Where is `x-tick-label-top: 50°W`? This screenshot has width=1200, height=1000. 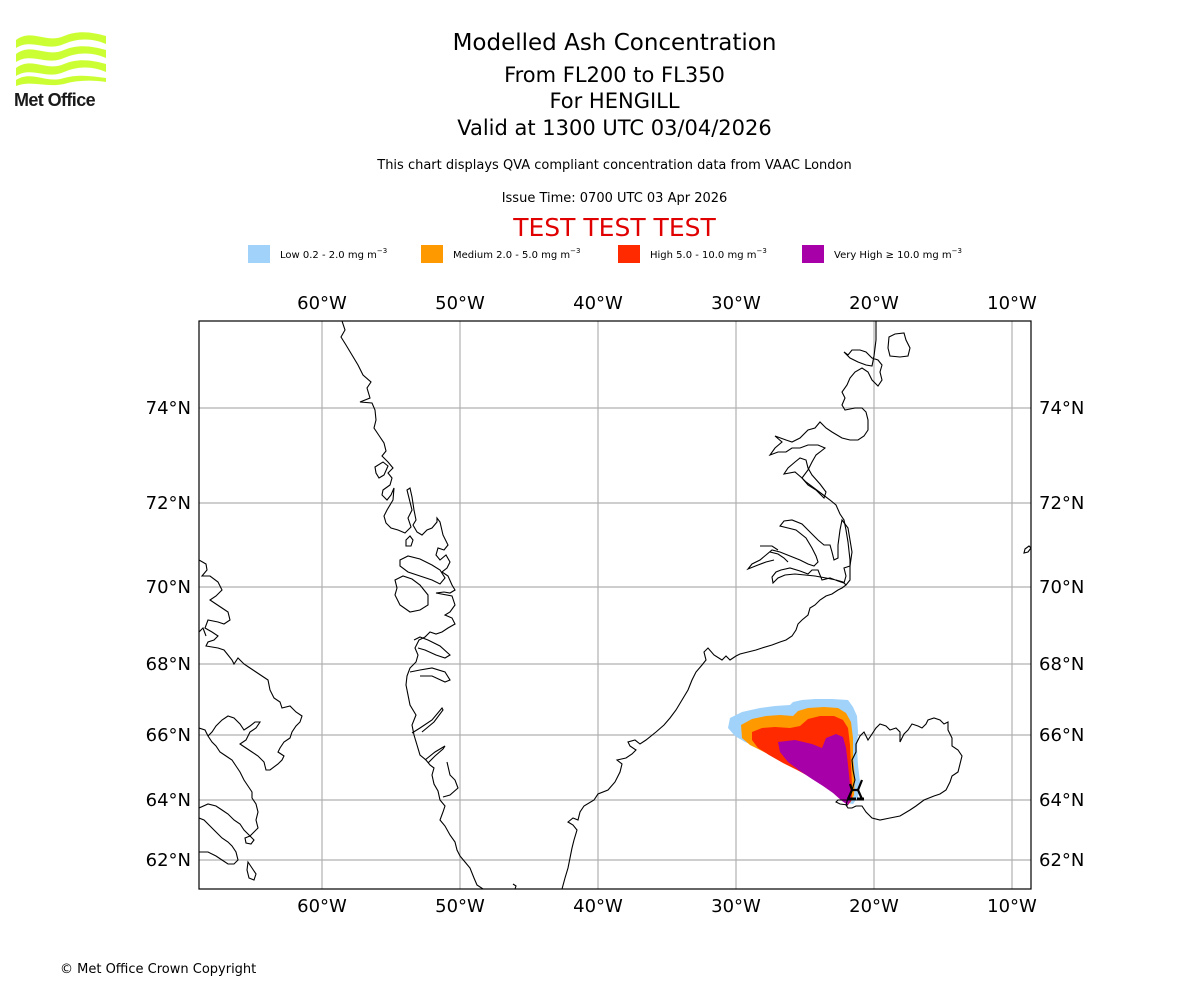 x-tick-label-top: 50°W is located at coordinates (460, 303).